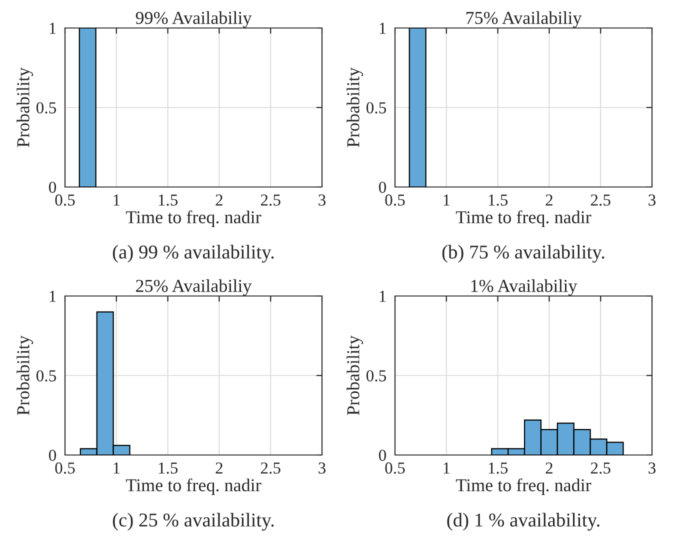 The height and width of the screenshot is (541, 673). Describe the element at coordinates (523, 253) in the screenshot. I see `text: (b) 75 % availability.` at that location.